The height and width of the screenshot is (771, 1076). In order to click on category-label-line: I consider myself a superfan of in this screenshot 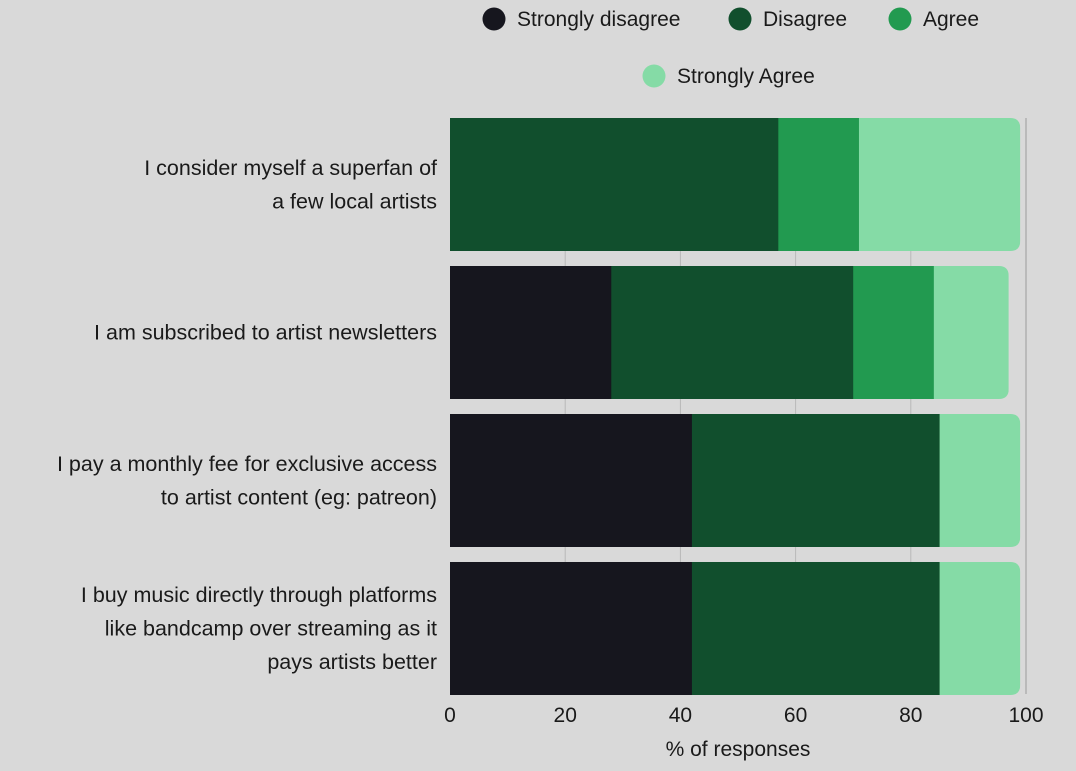, I will do `click(290, 168)`.